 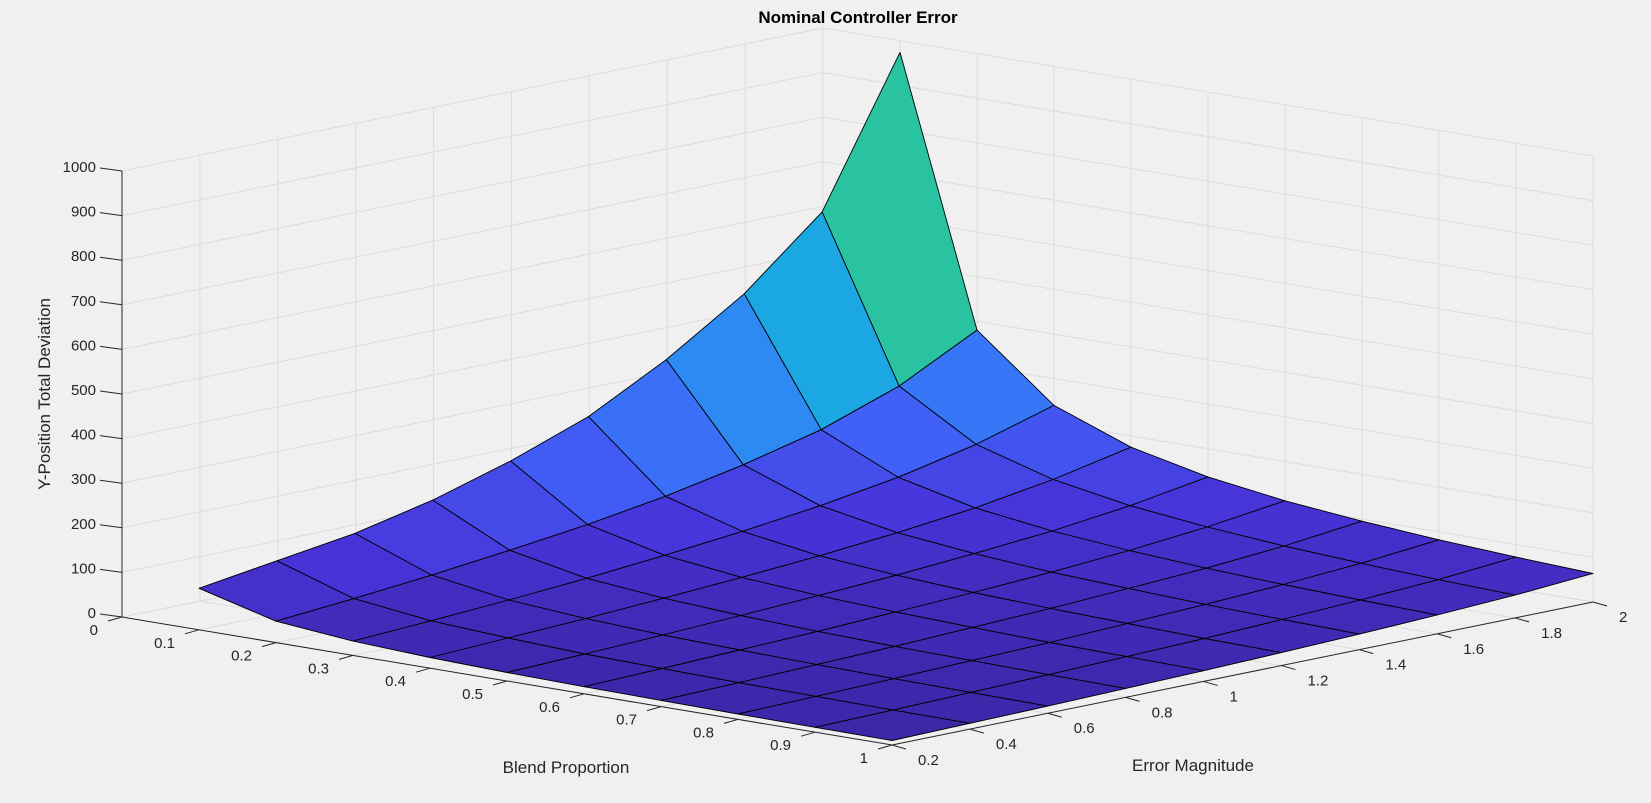 I want to click on x-tick-label: 0.9, so click(x=780, y=745).